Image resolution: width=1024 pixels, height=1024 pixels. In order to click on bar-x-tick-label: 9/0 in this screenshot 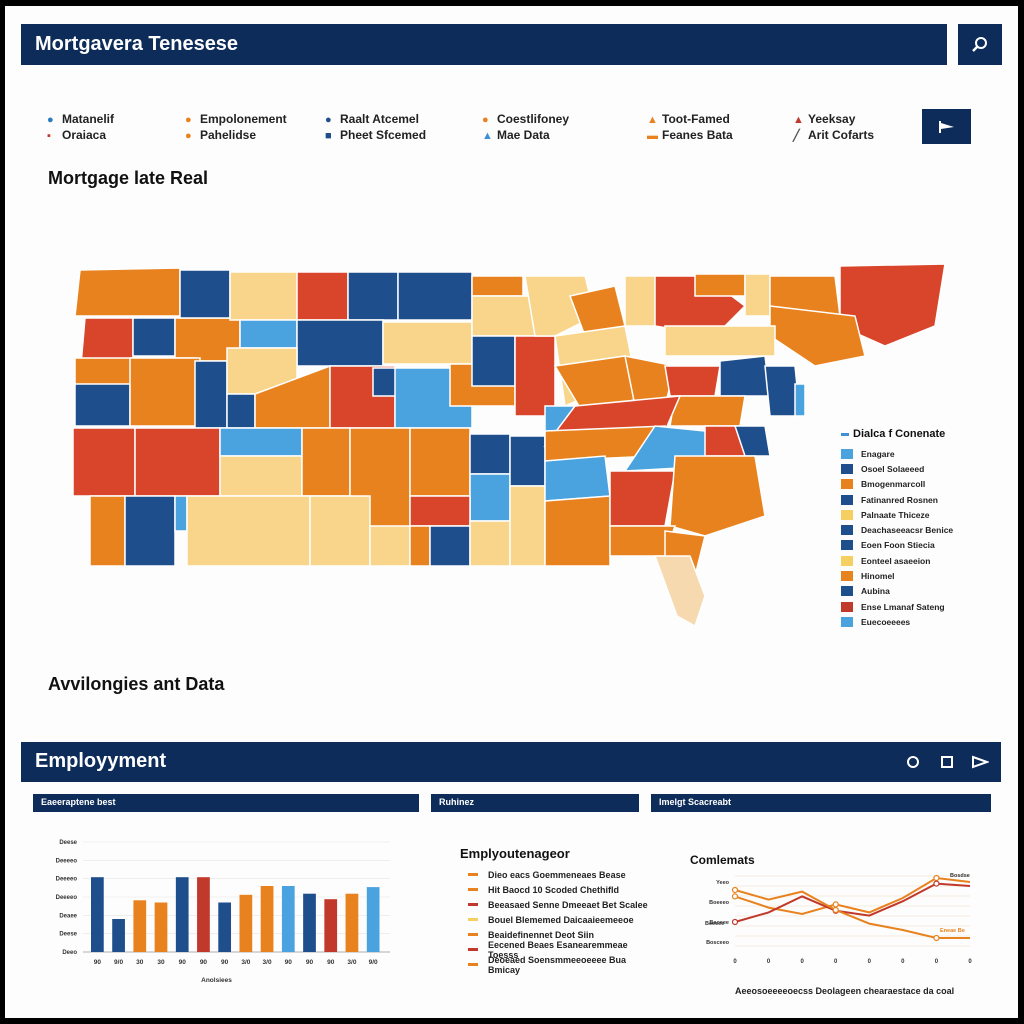, I will do `click(118, 962)`.